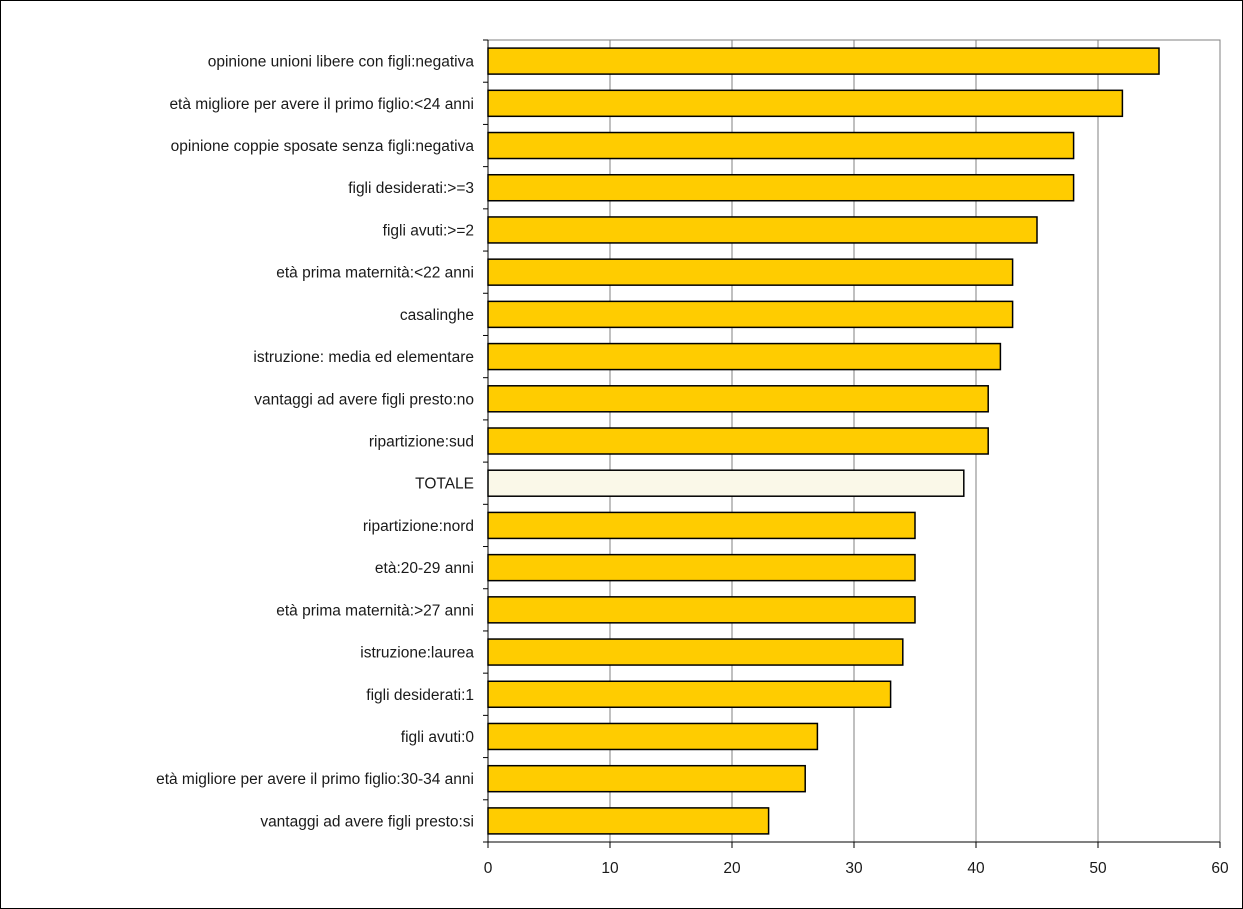 The width and height of the screenshot is (1243, 909). I want to click on x-tick-labels: 0 10 20 30 40 50 60, so click(856, 868).